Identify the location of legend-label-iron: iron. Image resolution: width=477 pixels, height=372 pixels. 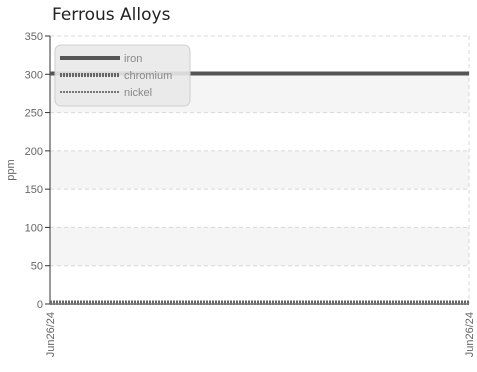
(133, 59).